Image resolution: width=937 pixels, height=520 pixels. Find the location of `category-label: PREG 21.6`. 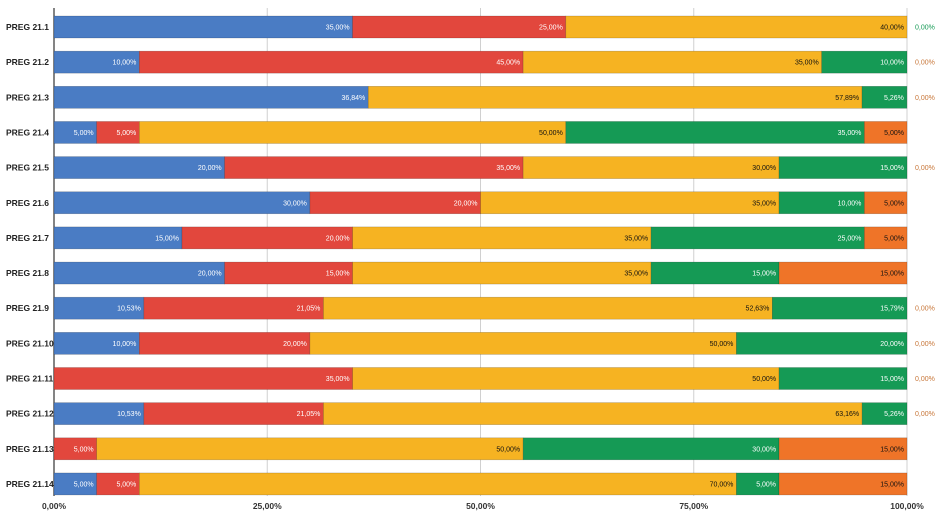

category-label: PREG 21.6 is located at coordinates (27, 203).